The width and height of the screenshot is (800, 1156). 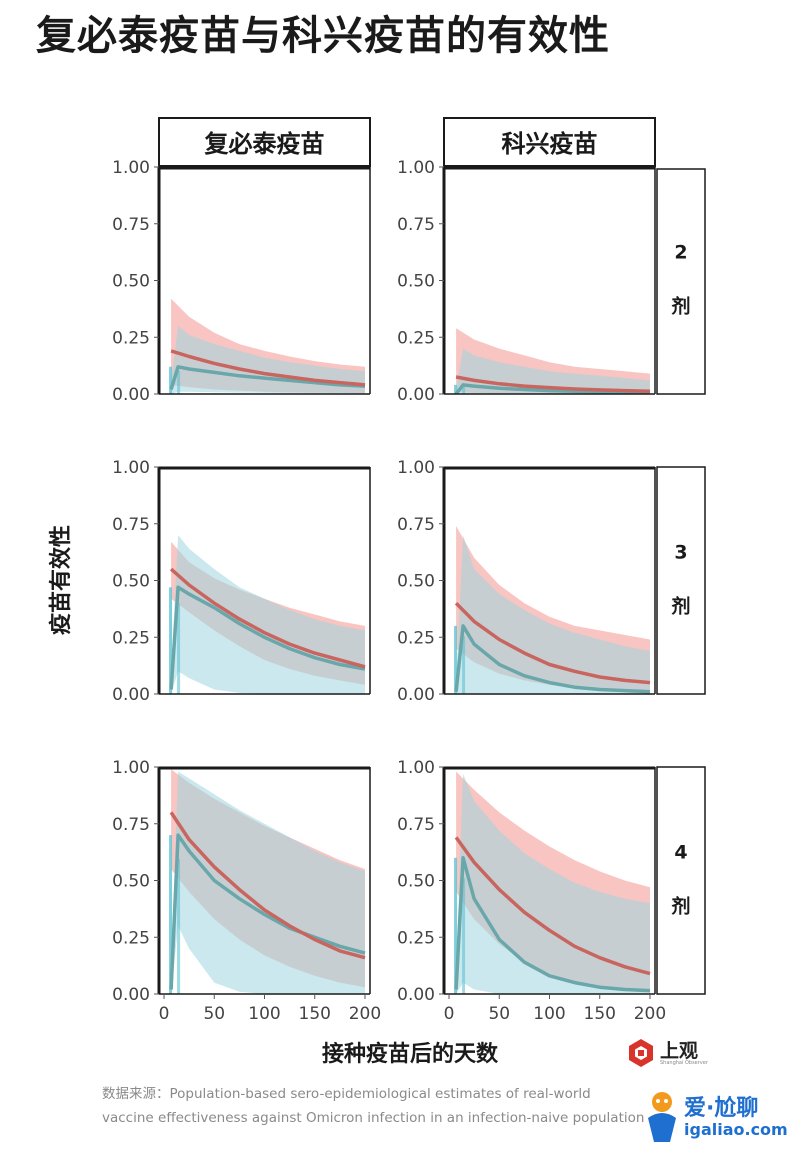 What do you see at coordinates (680, 553) in the screenshot?
I see `row-strip-number: 3` at bounding box center [680, 553].